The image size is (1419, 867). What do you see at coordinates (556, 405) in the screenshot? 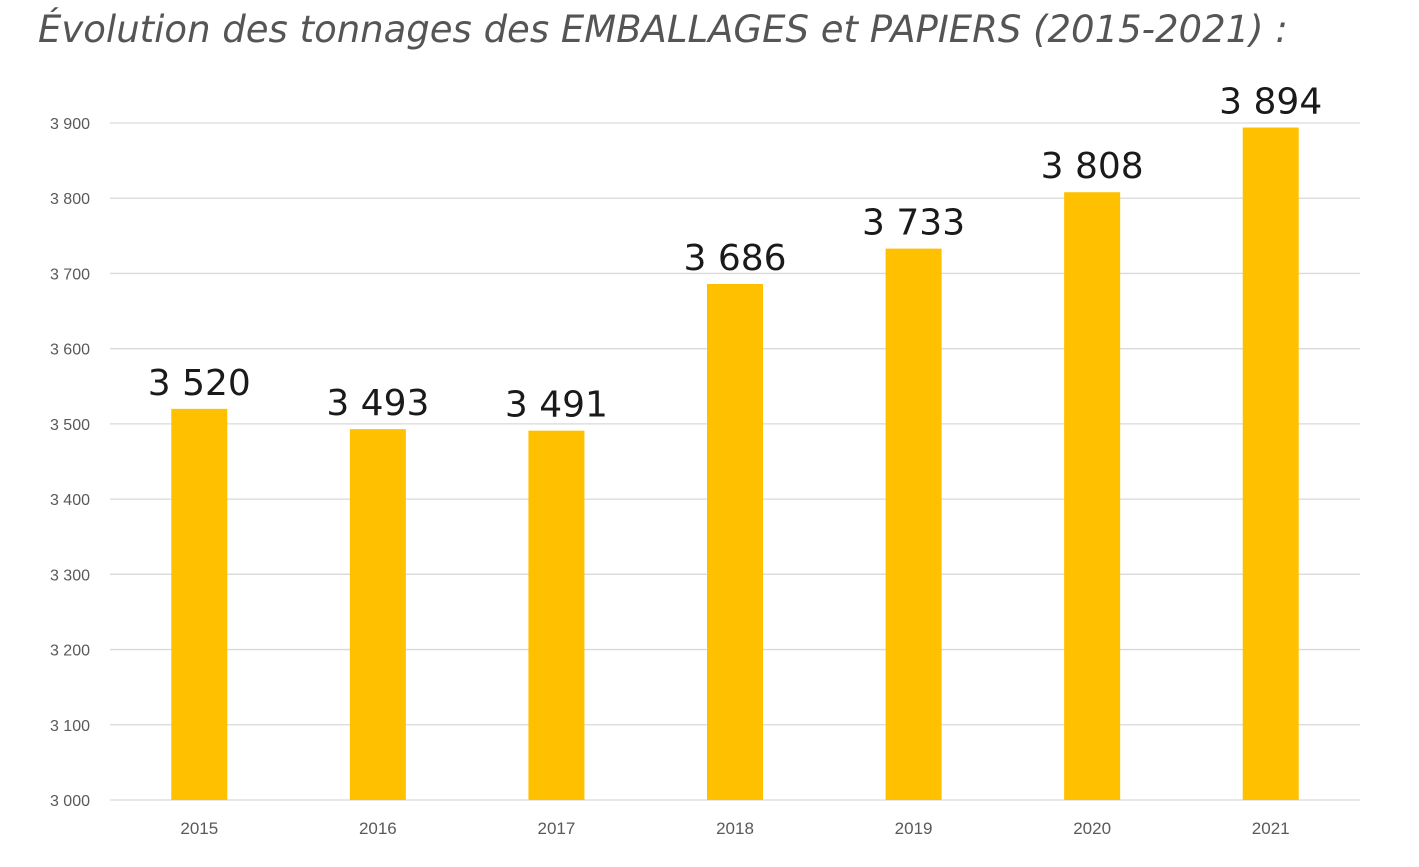
I see `data-label-2017: 3 491` at bounding box center [556, 405].